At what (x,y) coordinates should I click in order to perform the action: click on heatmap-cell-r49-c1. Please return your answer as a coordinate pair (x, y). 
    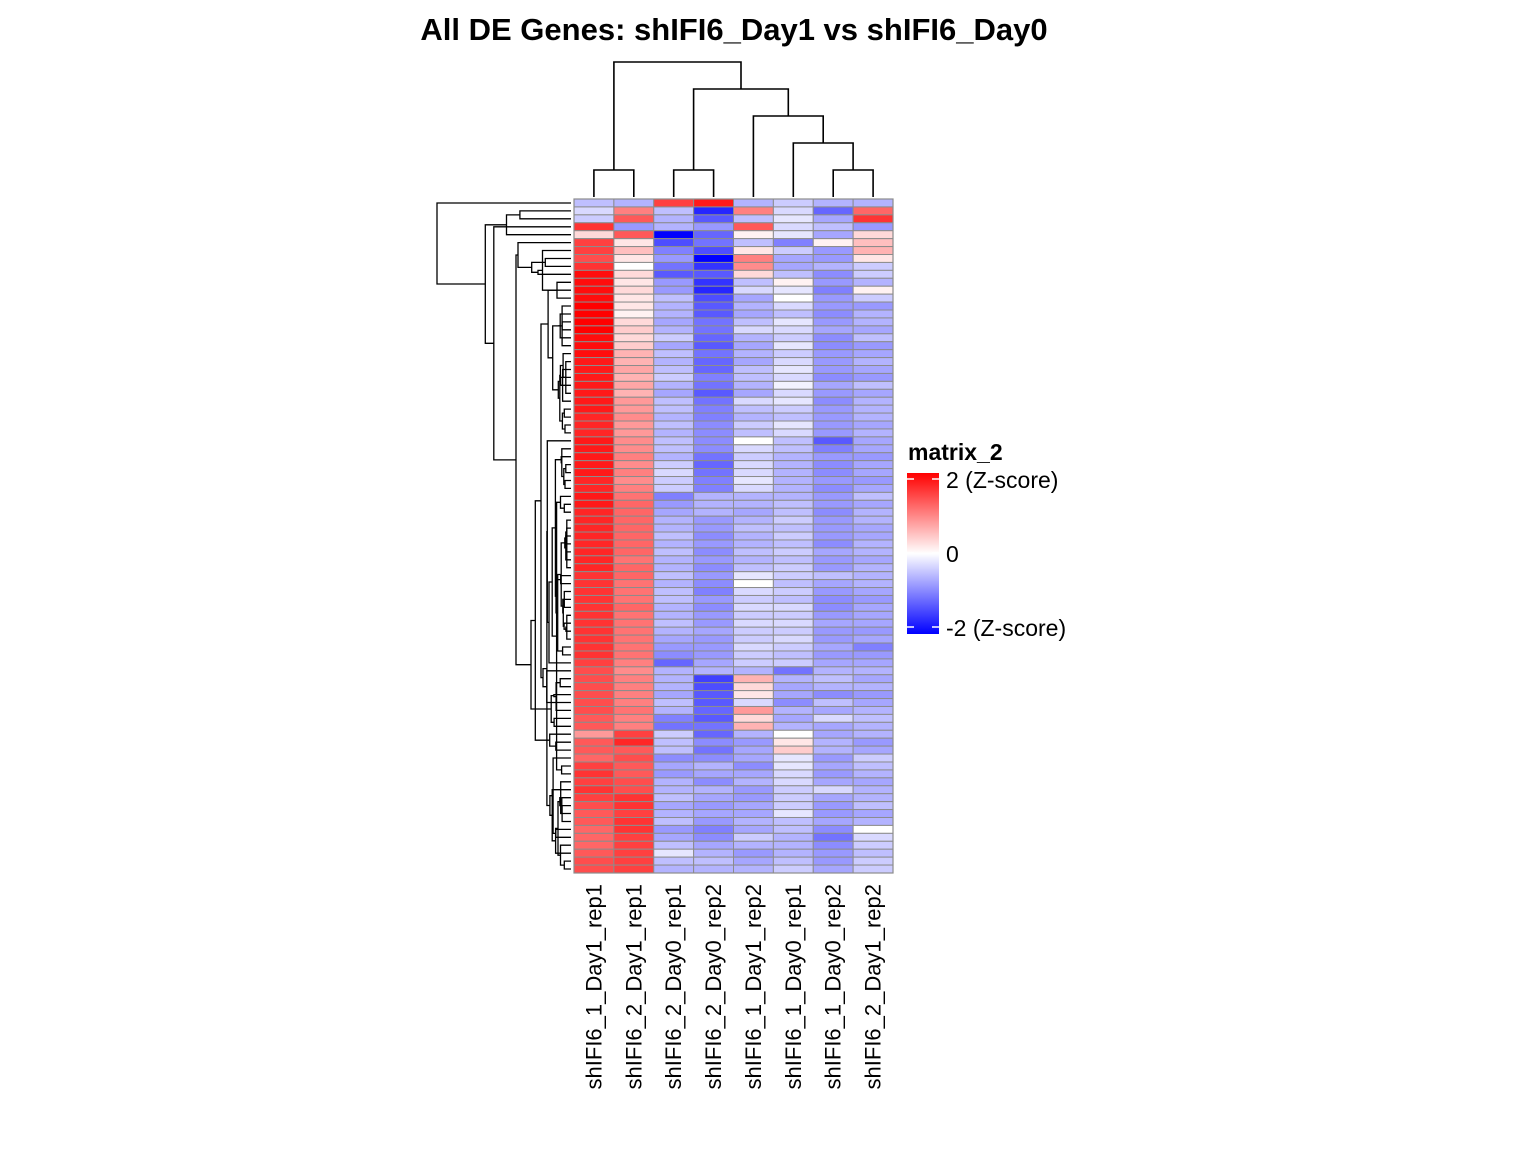
    Looking at the image, I should click on (634, 591).